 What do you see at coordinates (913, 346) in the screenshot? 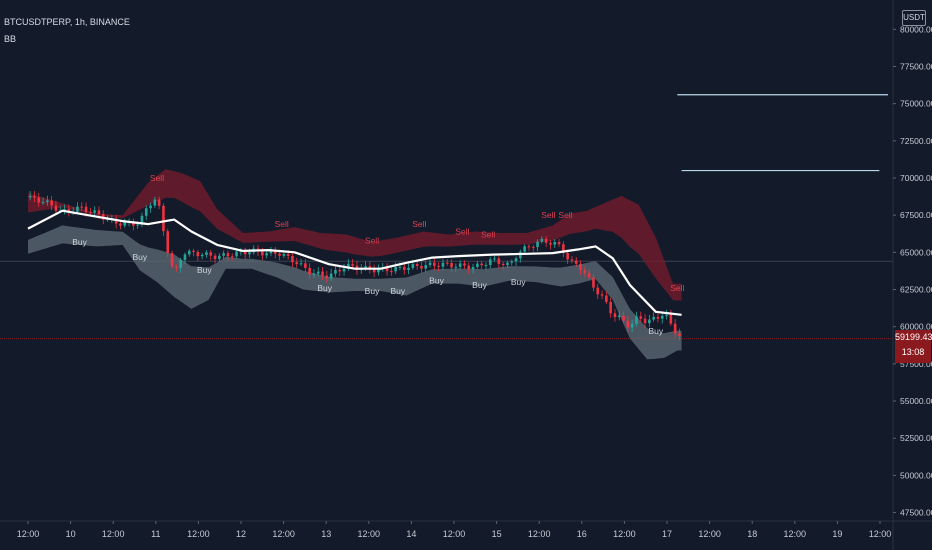
I see `last-price-tag: 59199.43 13:08` at bounding box center [913, 346].